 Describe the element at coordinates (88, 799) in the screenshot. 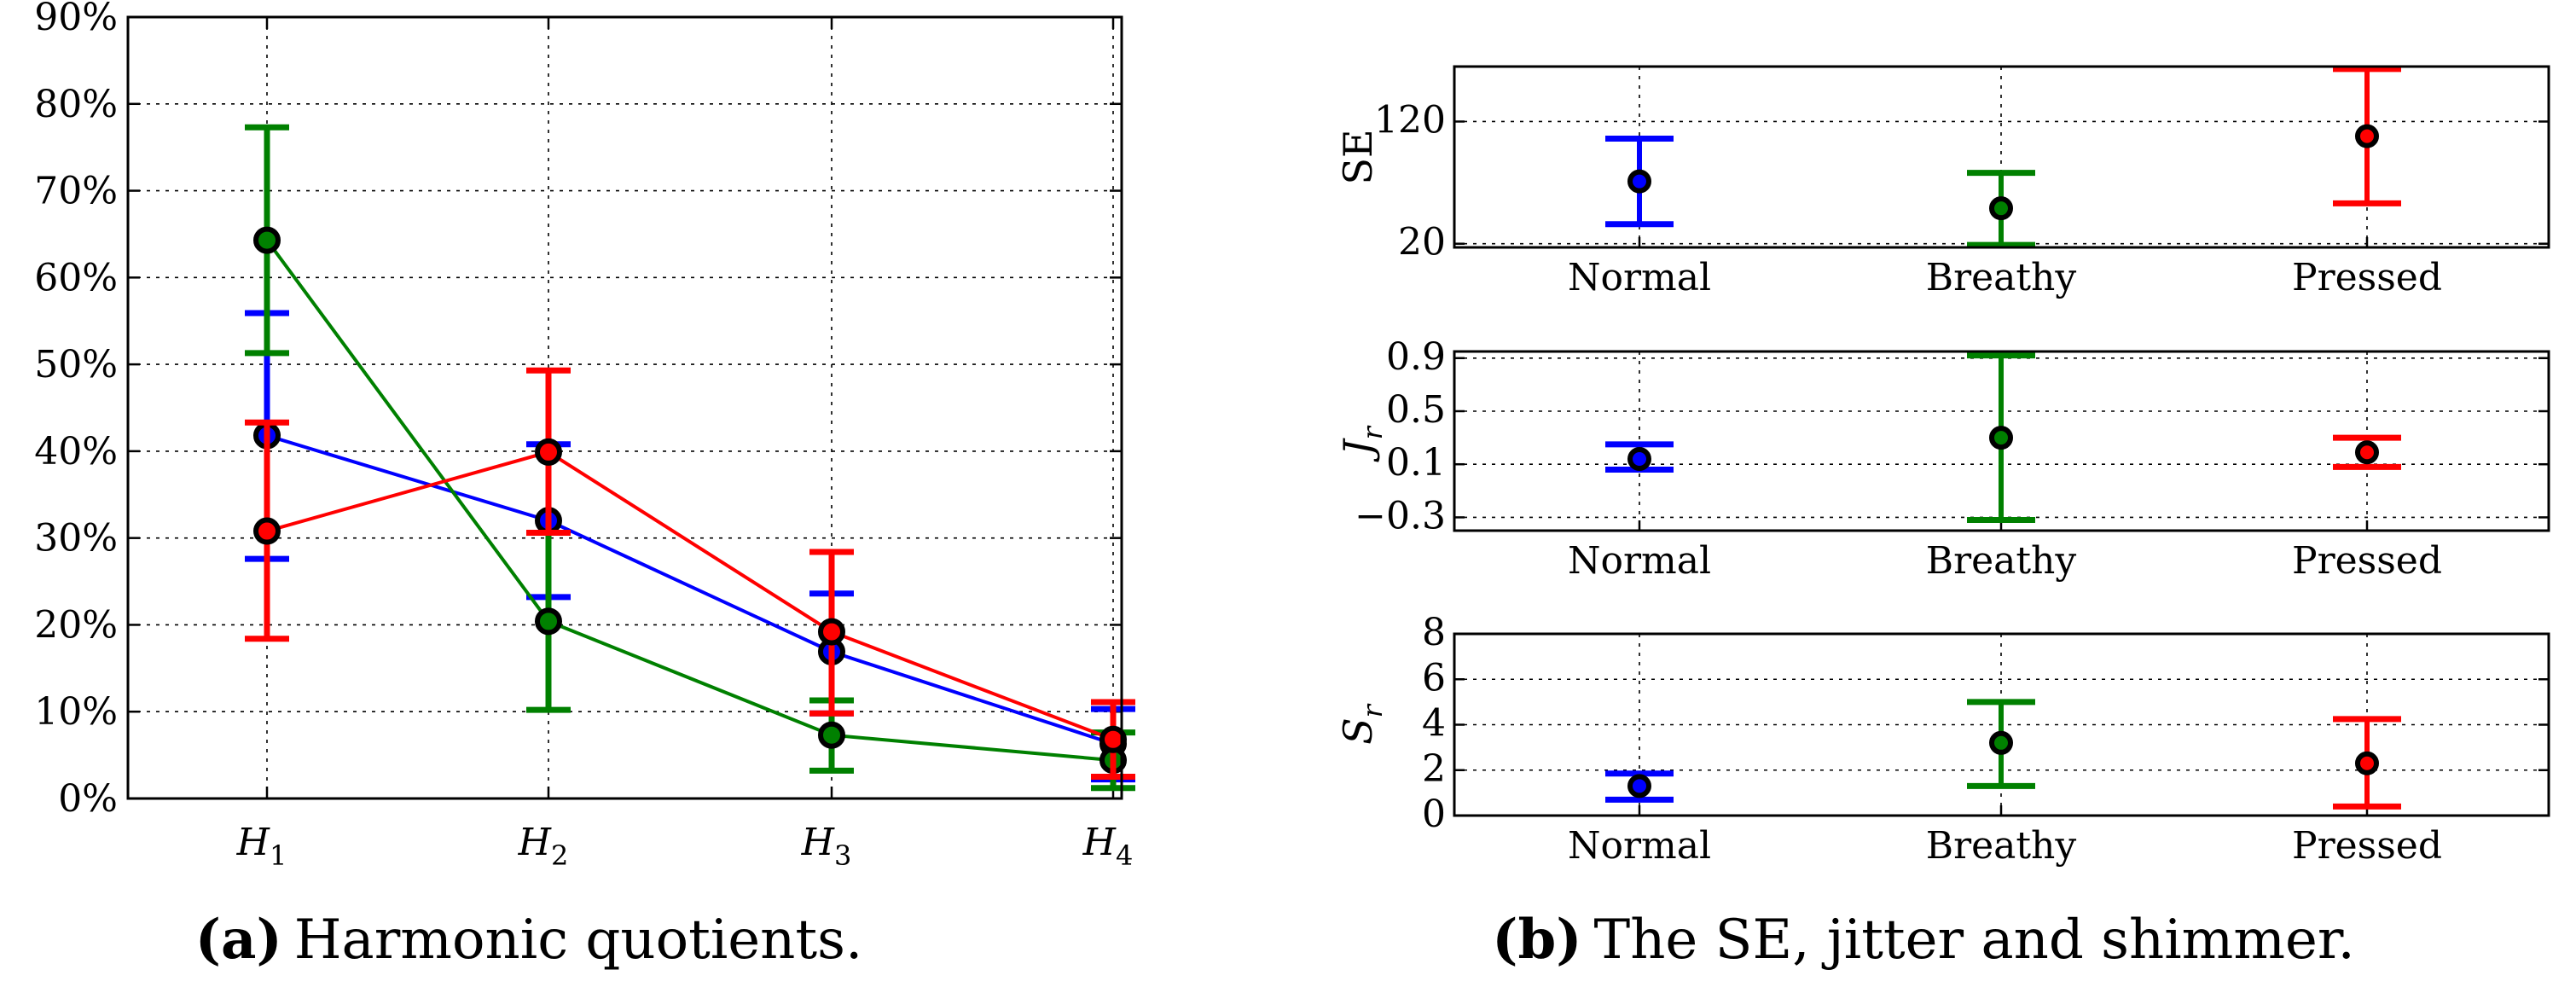

I see `y-tick-label: 0%` at that location.